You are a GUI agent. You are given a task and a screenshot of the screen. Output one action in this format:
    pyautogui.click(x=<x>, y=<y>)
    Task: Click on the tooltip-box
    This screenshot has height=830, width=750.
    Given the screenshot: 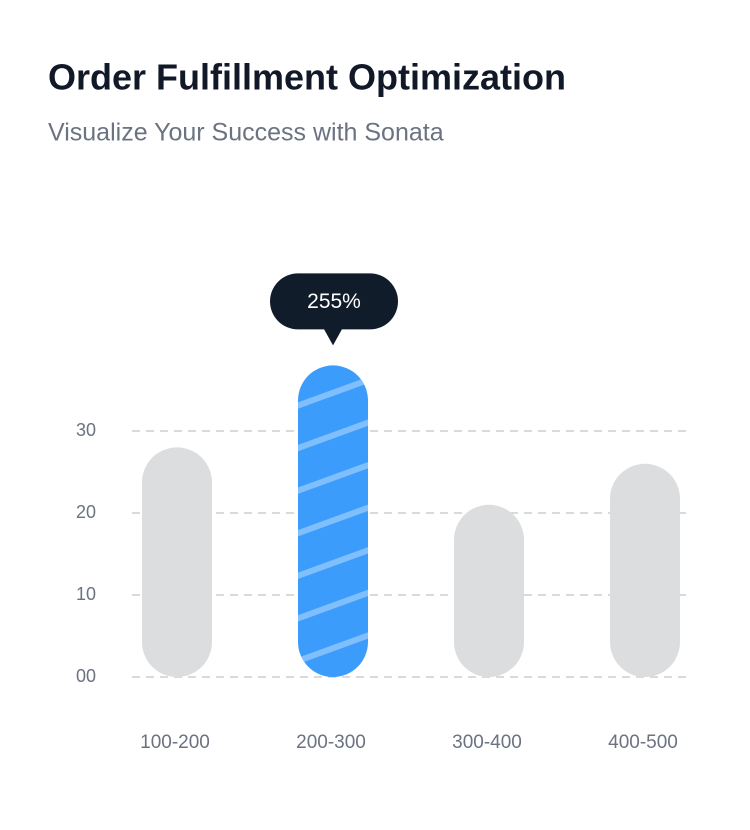 What is the action you would take?
    pyautogui.click(x=334, y=301)
    